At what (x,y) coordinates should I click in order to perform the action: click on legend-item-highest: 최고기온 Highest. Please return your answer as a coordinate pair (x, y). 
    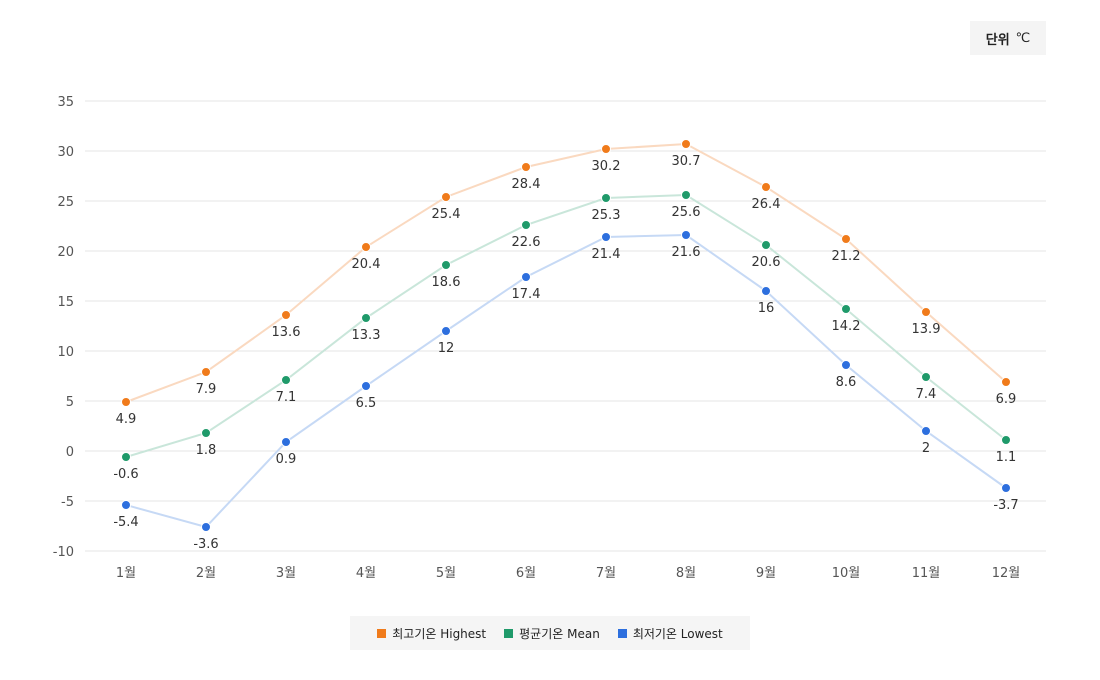
    Looking at the image, I should click on (431, 633).